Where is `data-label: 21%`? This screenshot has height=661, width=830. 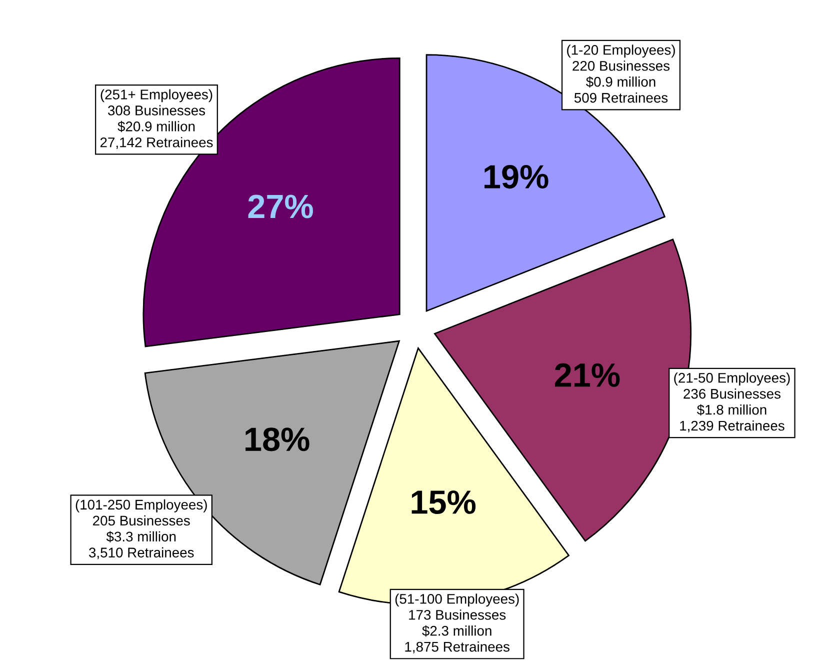 data-label: 21% is located at coordinates (587, 375).